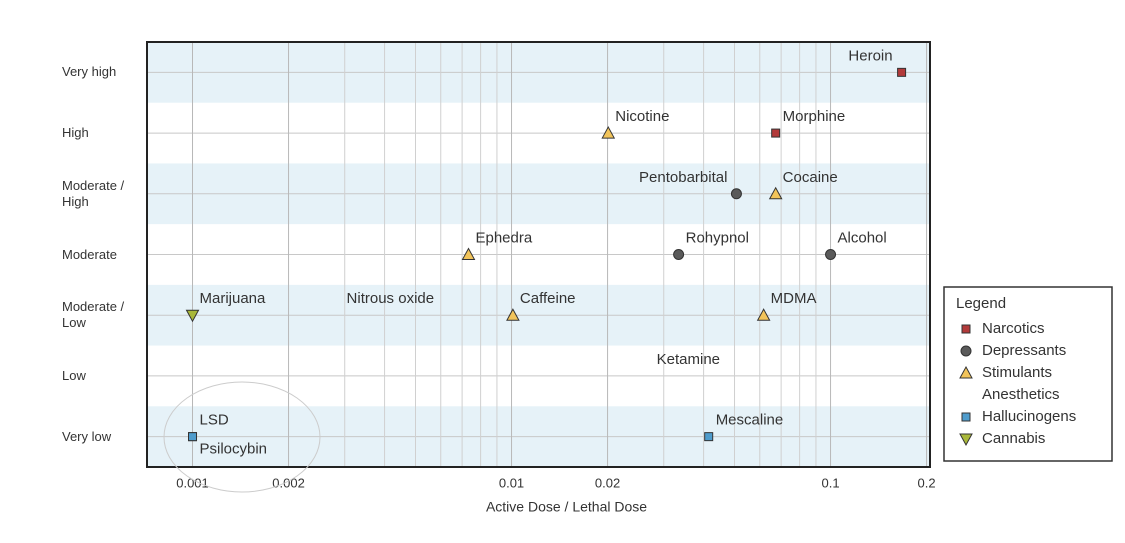 Image resolution: width=1125 pixels, height=543 pixels. I want to click on point-label: Ephedra, so click(503, 237).